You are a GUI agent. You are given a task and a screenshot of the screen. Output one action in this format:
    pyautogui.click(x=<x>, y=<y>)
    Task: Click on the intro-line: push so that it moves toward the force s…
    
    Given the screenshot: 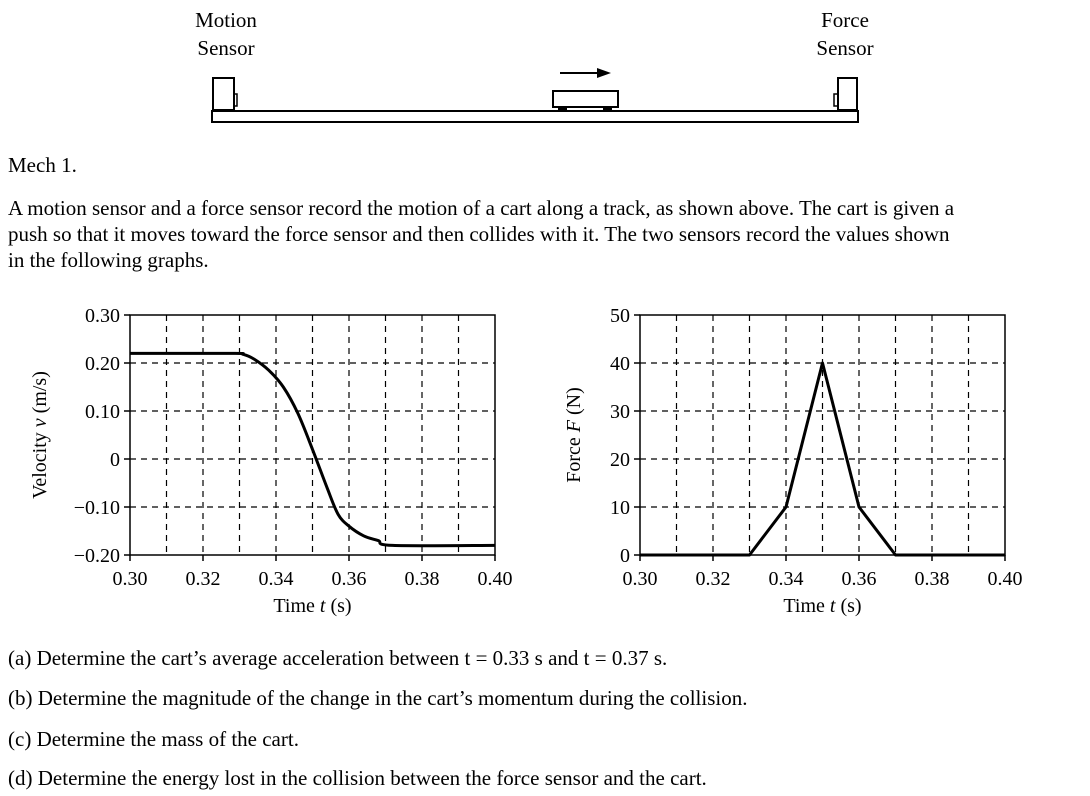 What is the action you would take?
    pyautogui.click(x=479, y=234)
    